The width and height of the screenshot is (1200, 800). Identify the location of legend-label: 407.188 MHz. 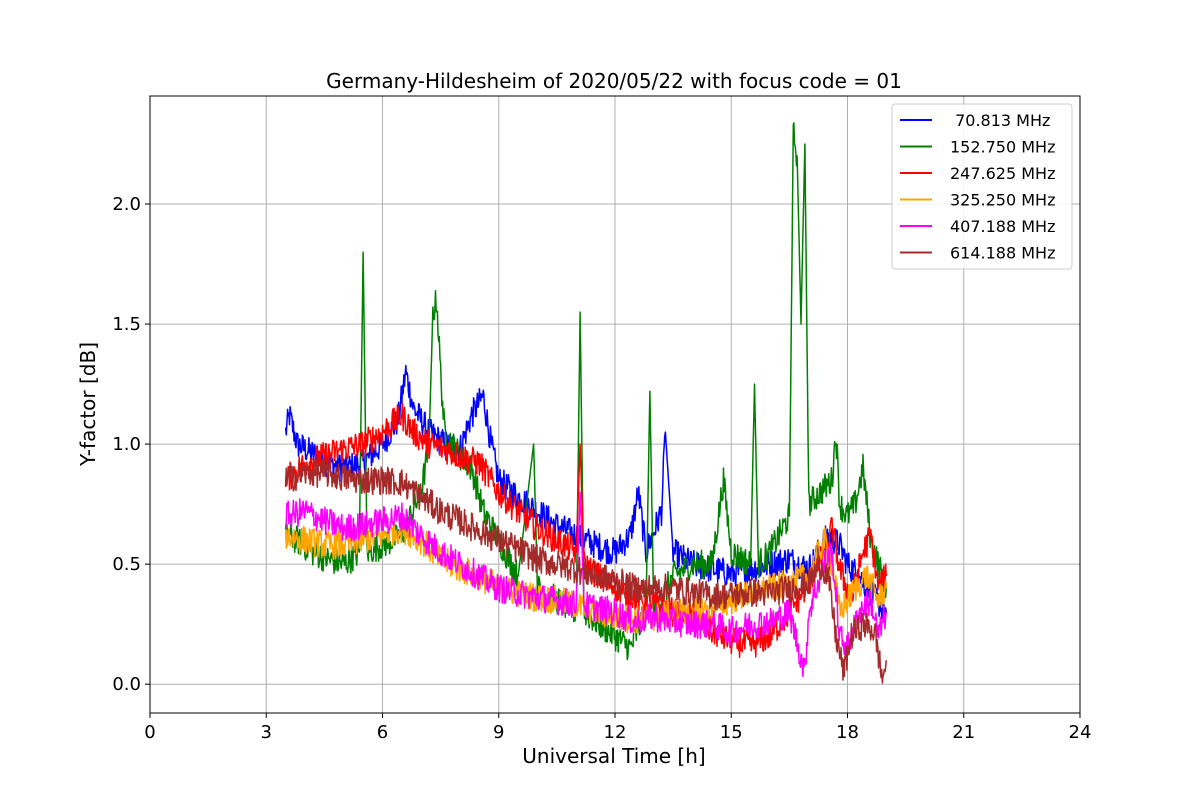
(1002, 226).